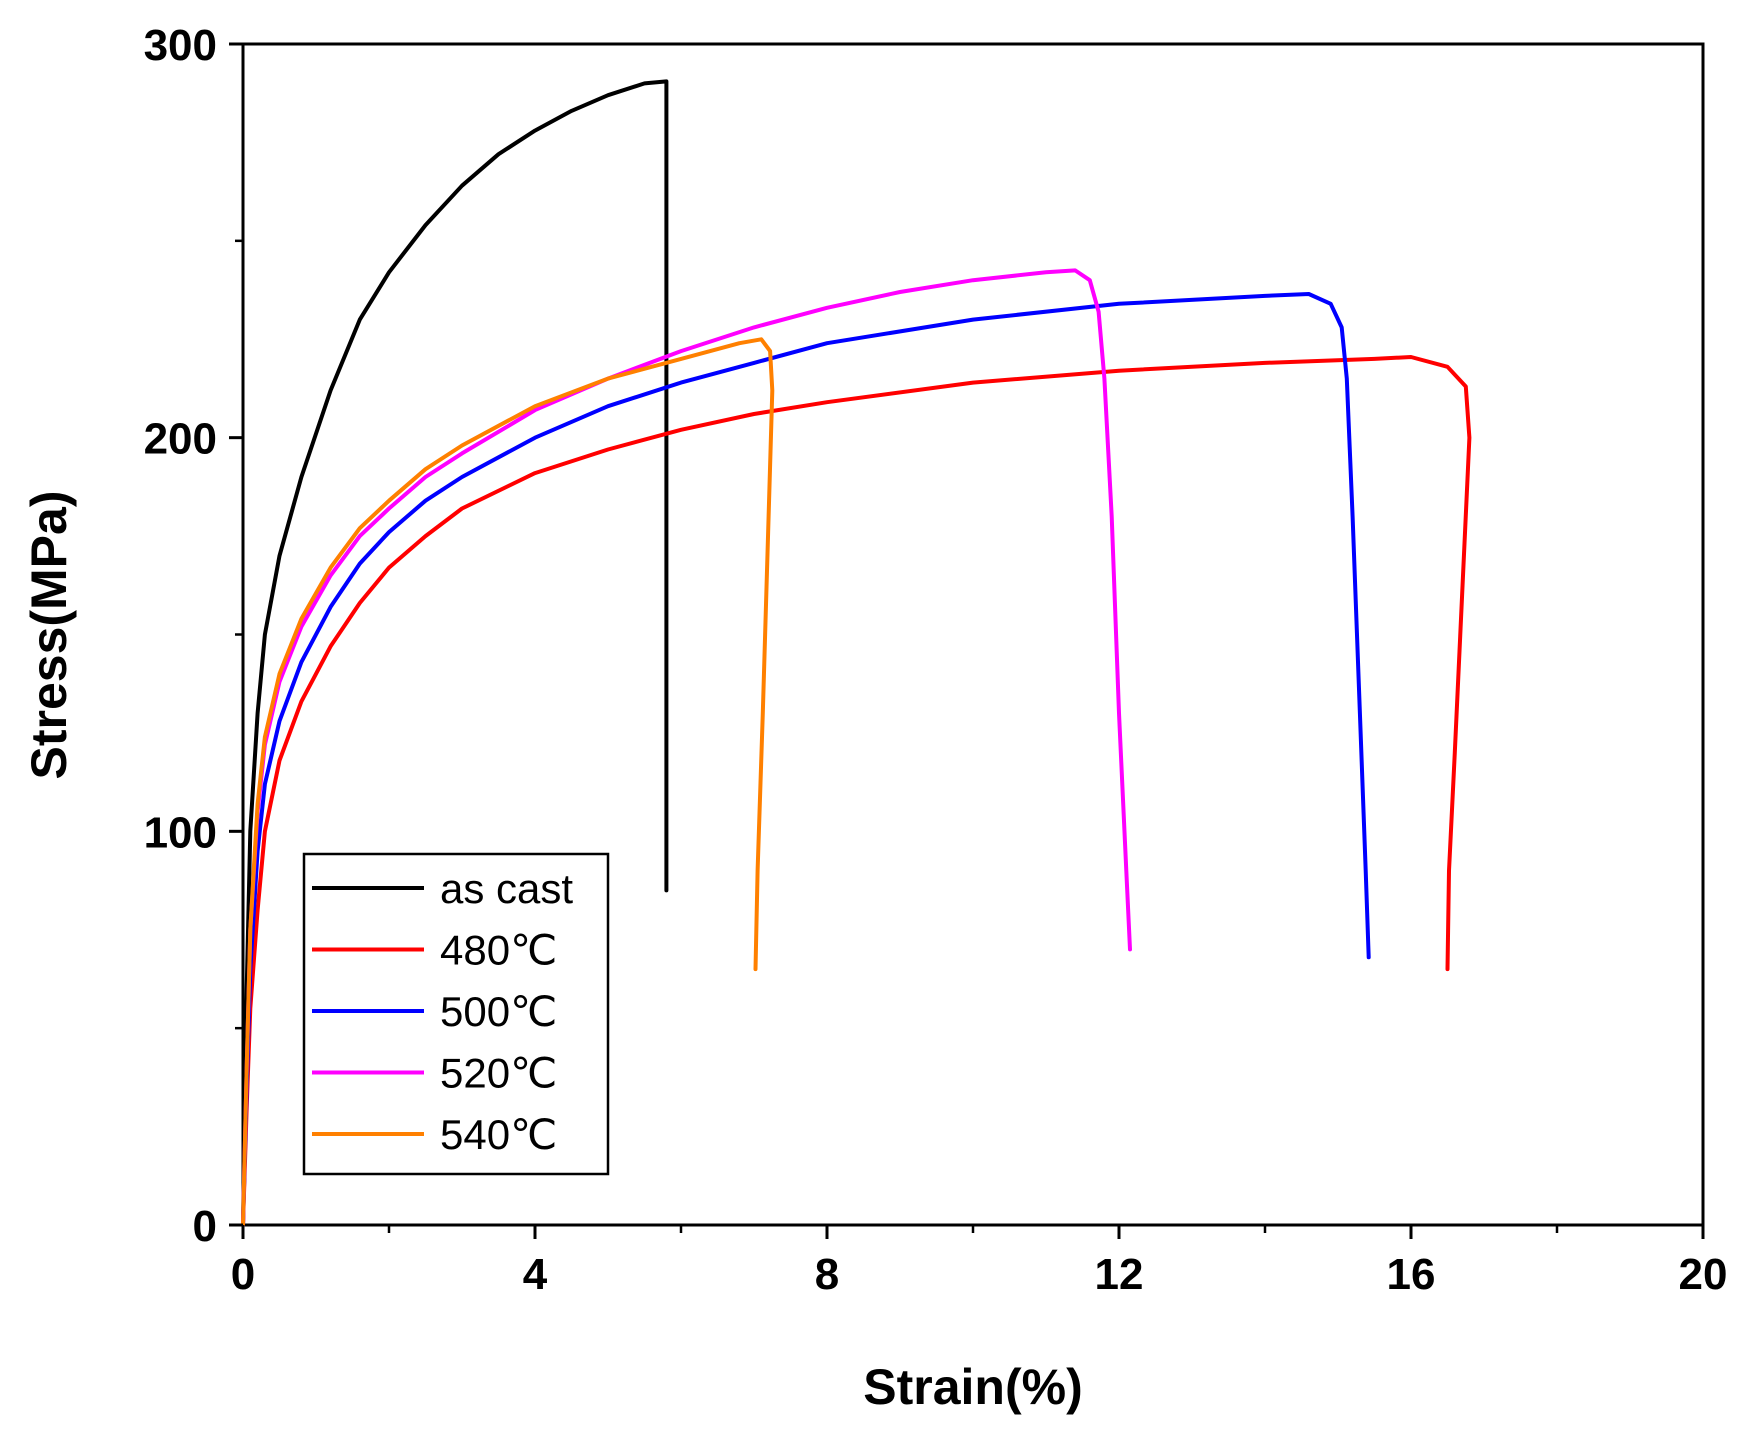 This screenshot has height=1437, width=1748. I want to click on legend-label-0: as cast, so click(506, 888).